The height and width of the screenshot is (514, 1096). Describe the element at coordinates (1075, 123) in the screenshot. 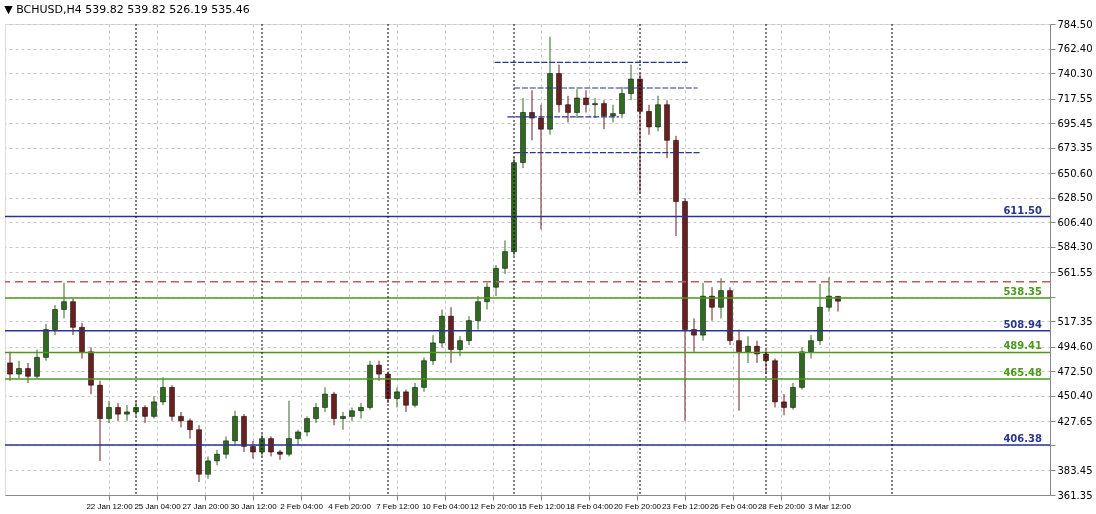

I see `y-tick-label: 695.45` at that location.